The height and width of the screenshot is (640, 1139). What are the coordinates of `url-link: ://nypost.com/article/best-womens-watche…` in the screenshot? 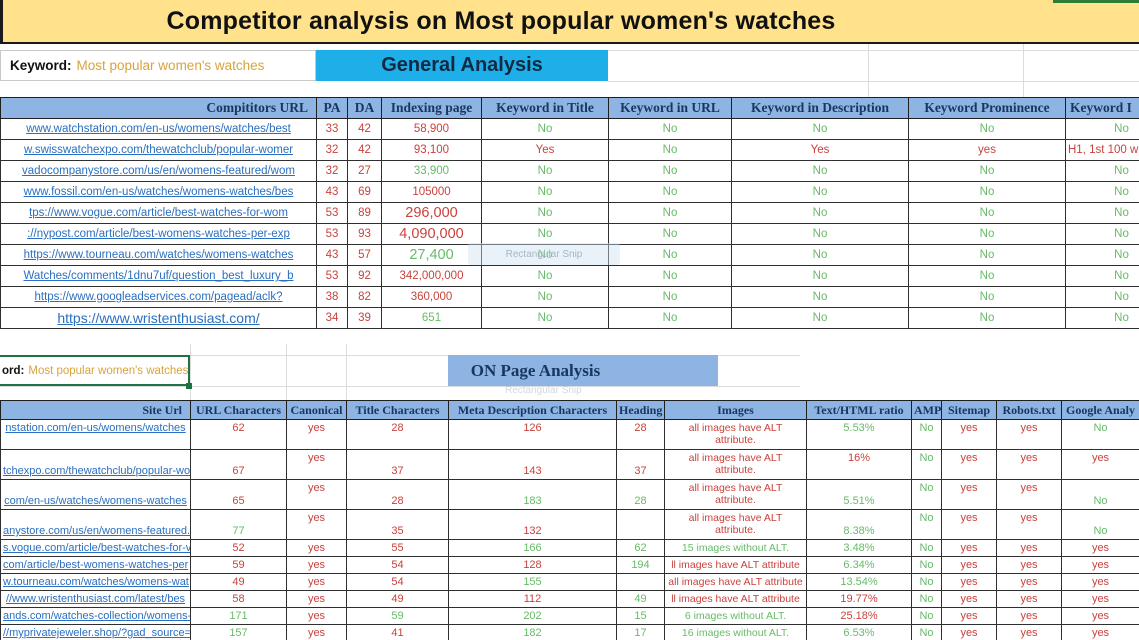 It's located at (158, 234).